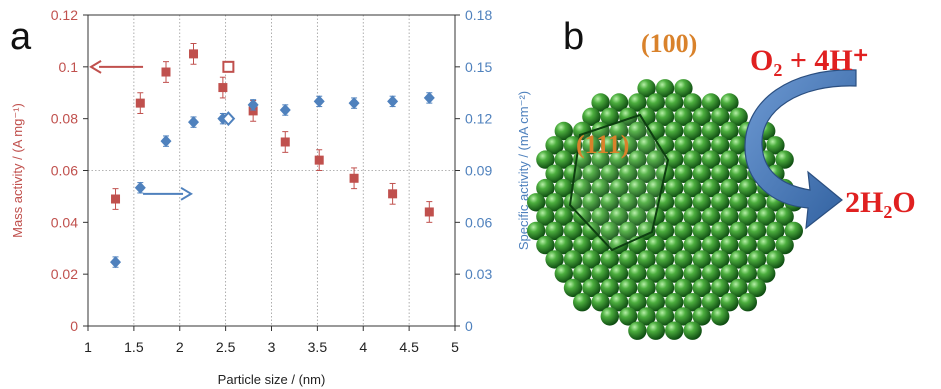 Image resolution: width=941 pixels, height=389 pixels. I want to click on y-left-tick-label: 0.1, so click(69, 67).